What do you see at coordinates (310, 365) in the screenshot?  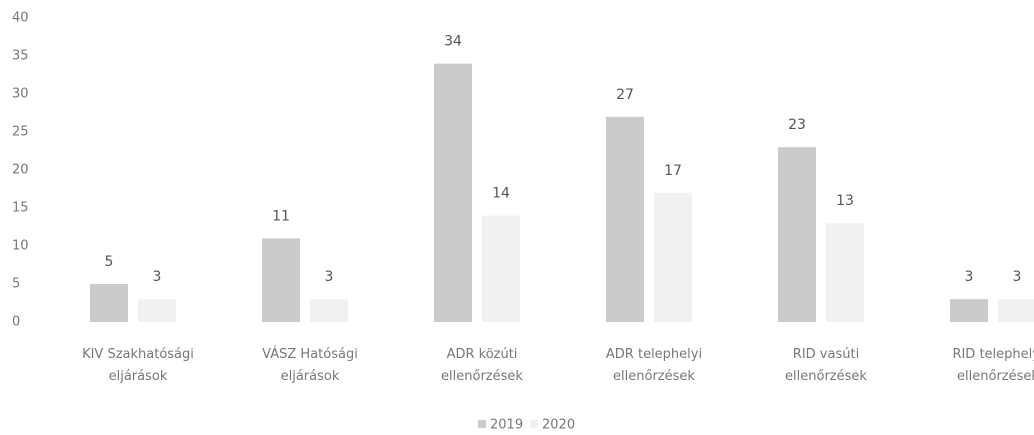 I see `x-tick-label: VÁSZ Hatósági eljárások` at bounding box center [310, 365].